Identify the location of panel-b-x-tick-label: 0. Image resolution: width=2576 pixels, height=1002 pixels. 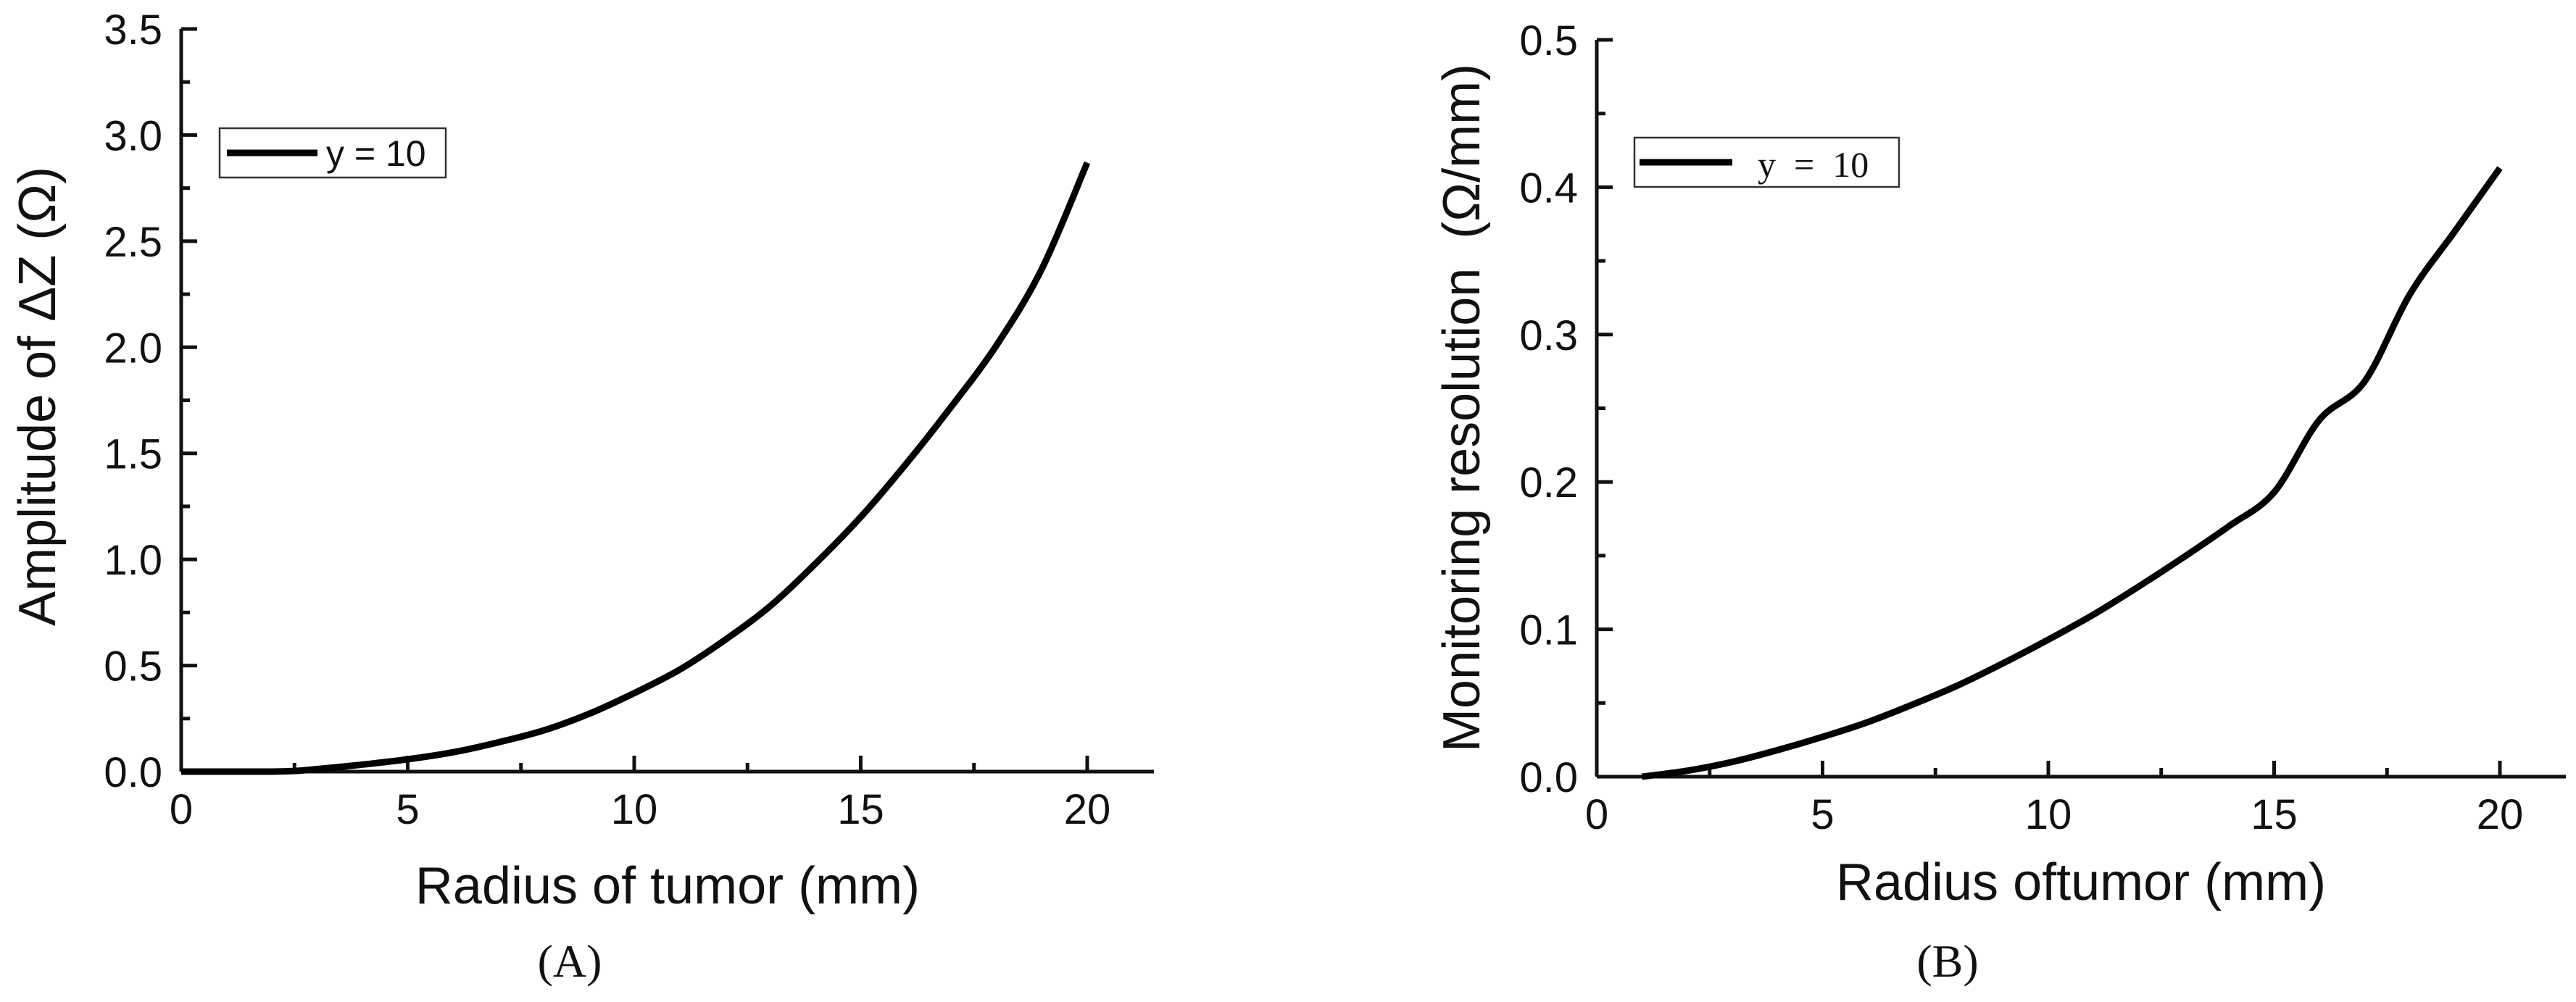
(1596, 814).